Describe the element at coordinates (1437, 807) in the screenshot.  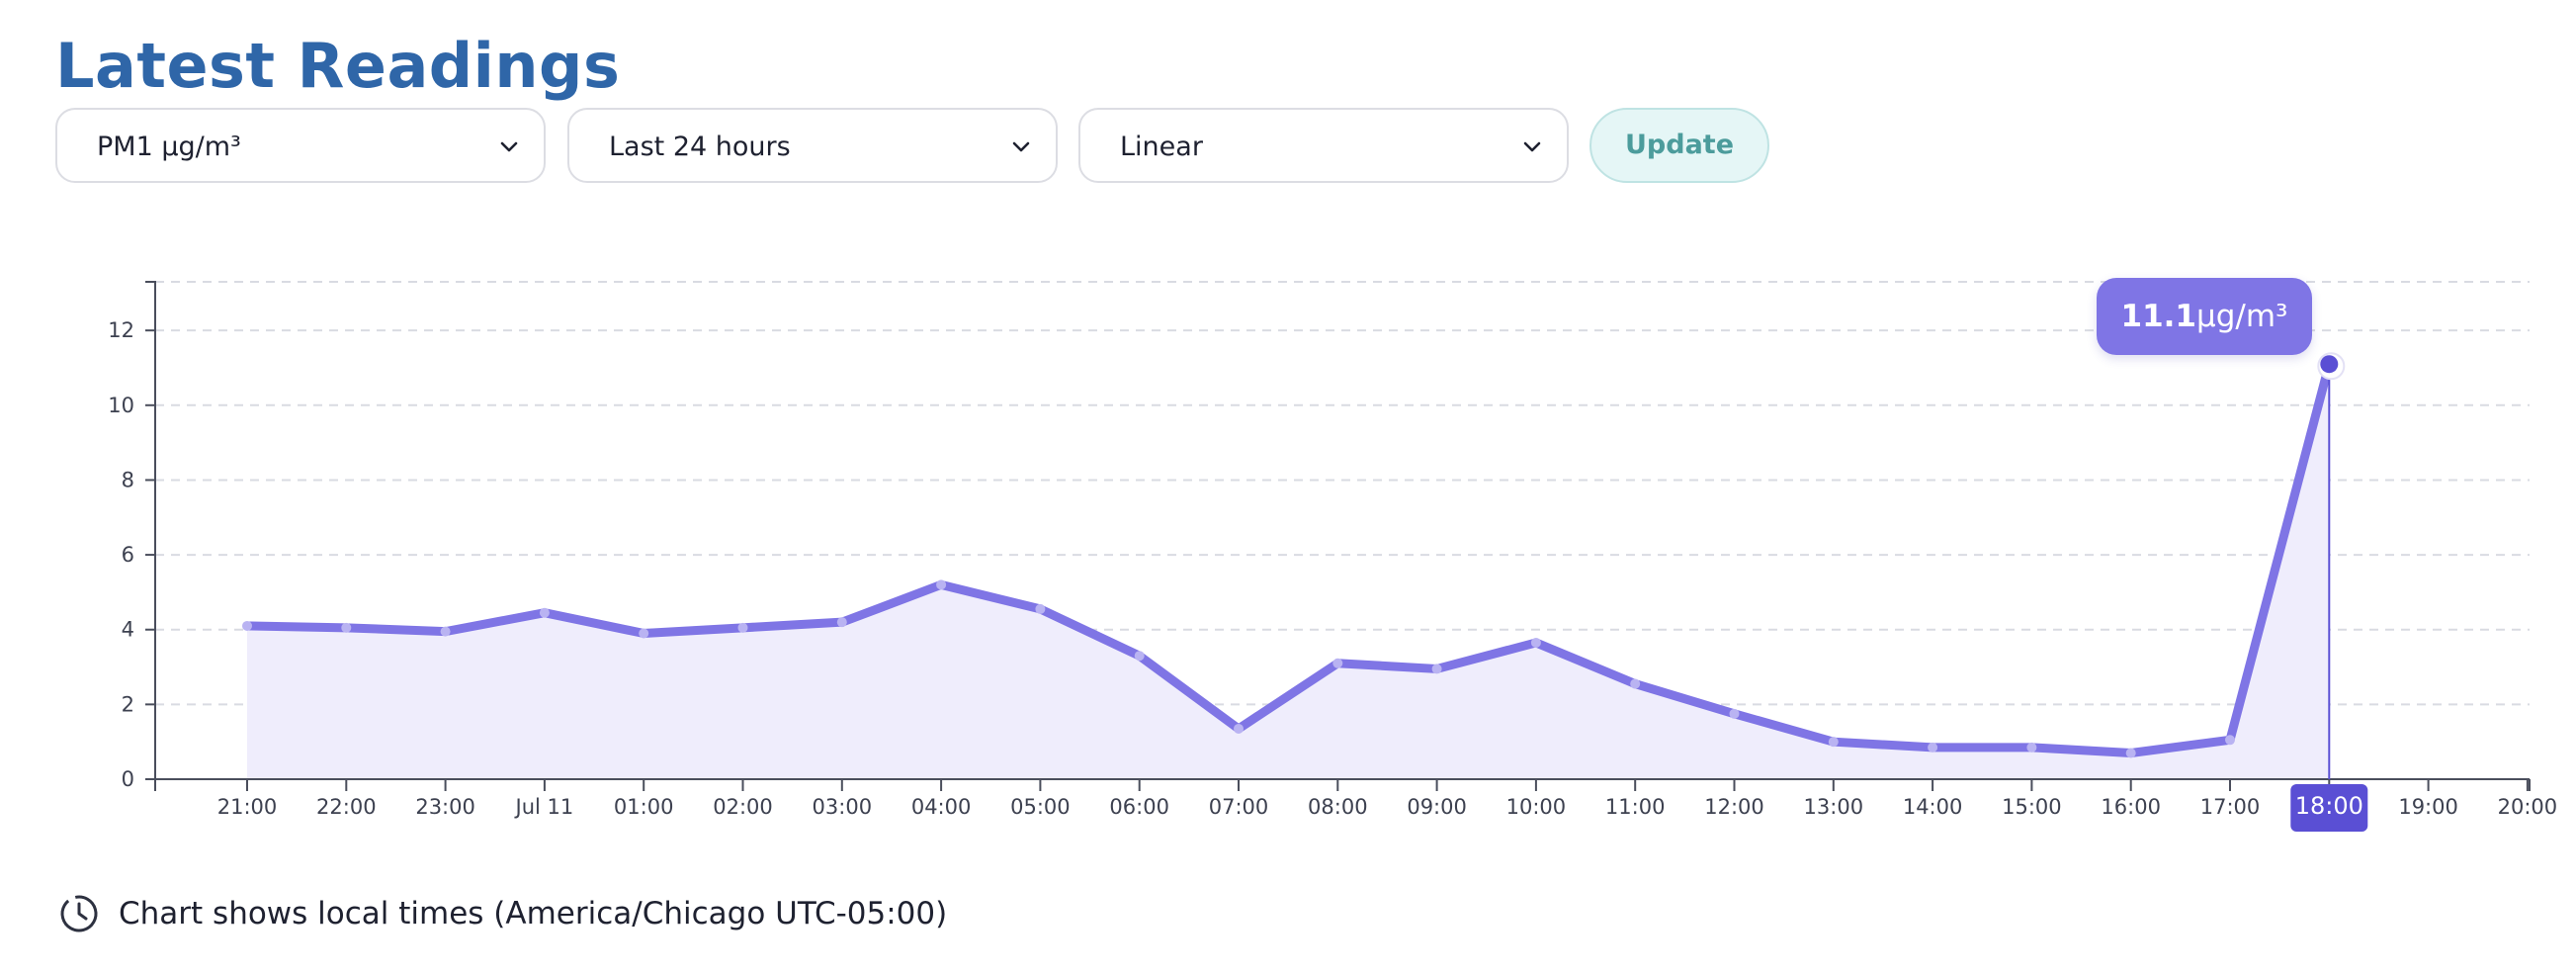
I see `x-tick-label: 09:00` at that location.